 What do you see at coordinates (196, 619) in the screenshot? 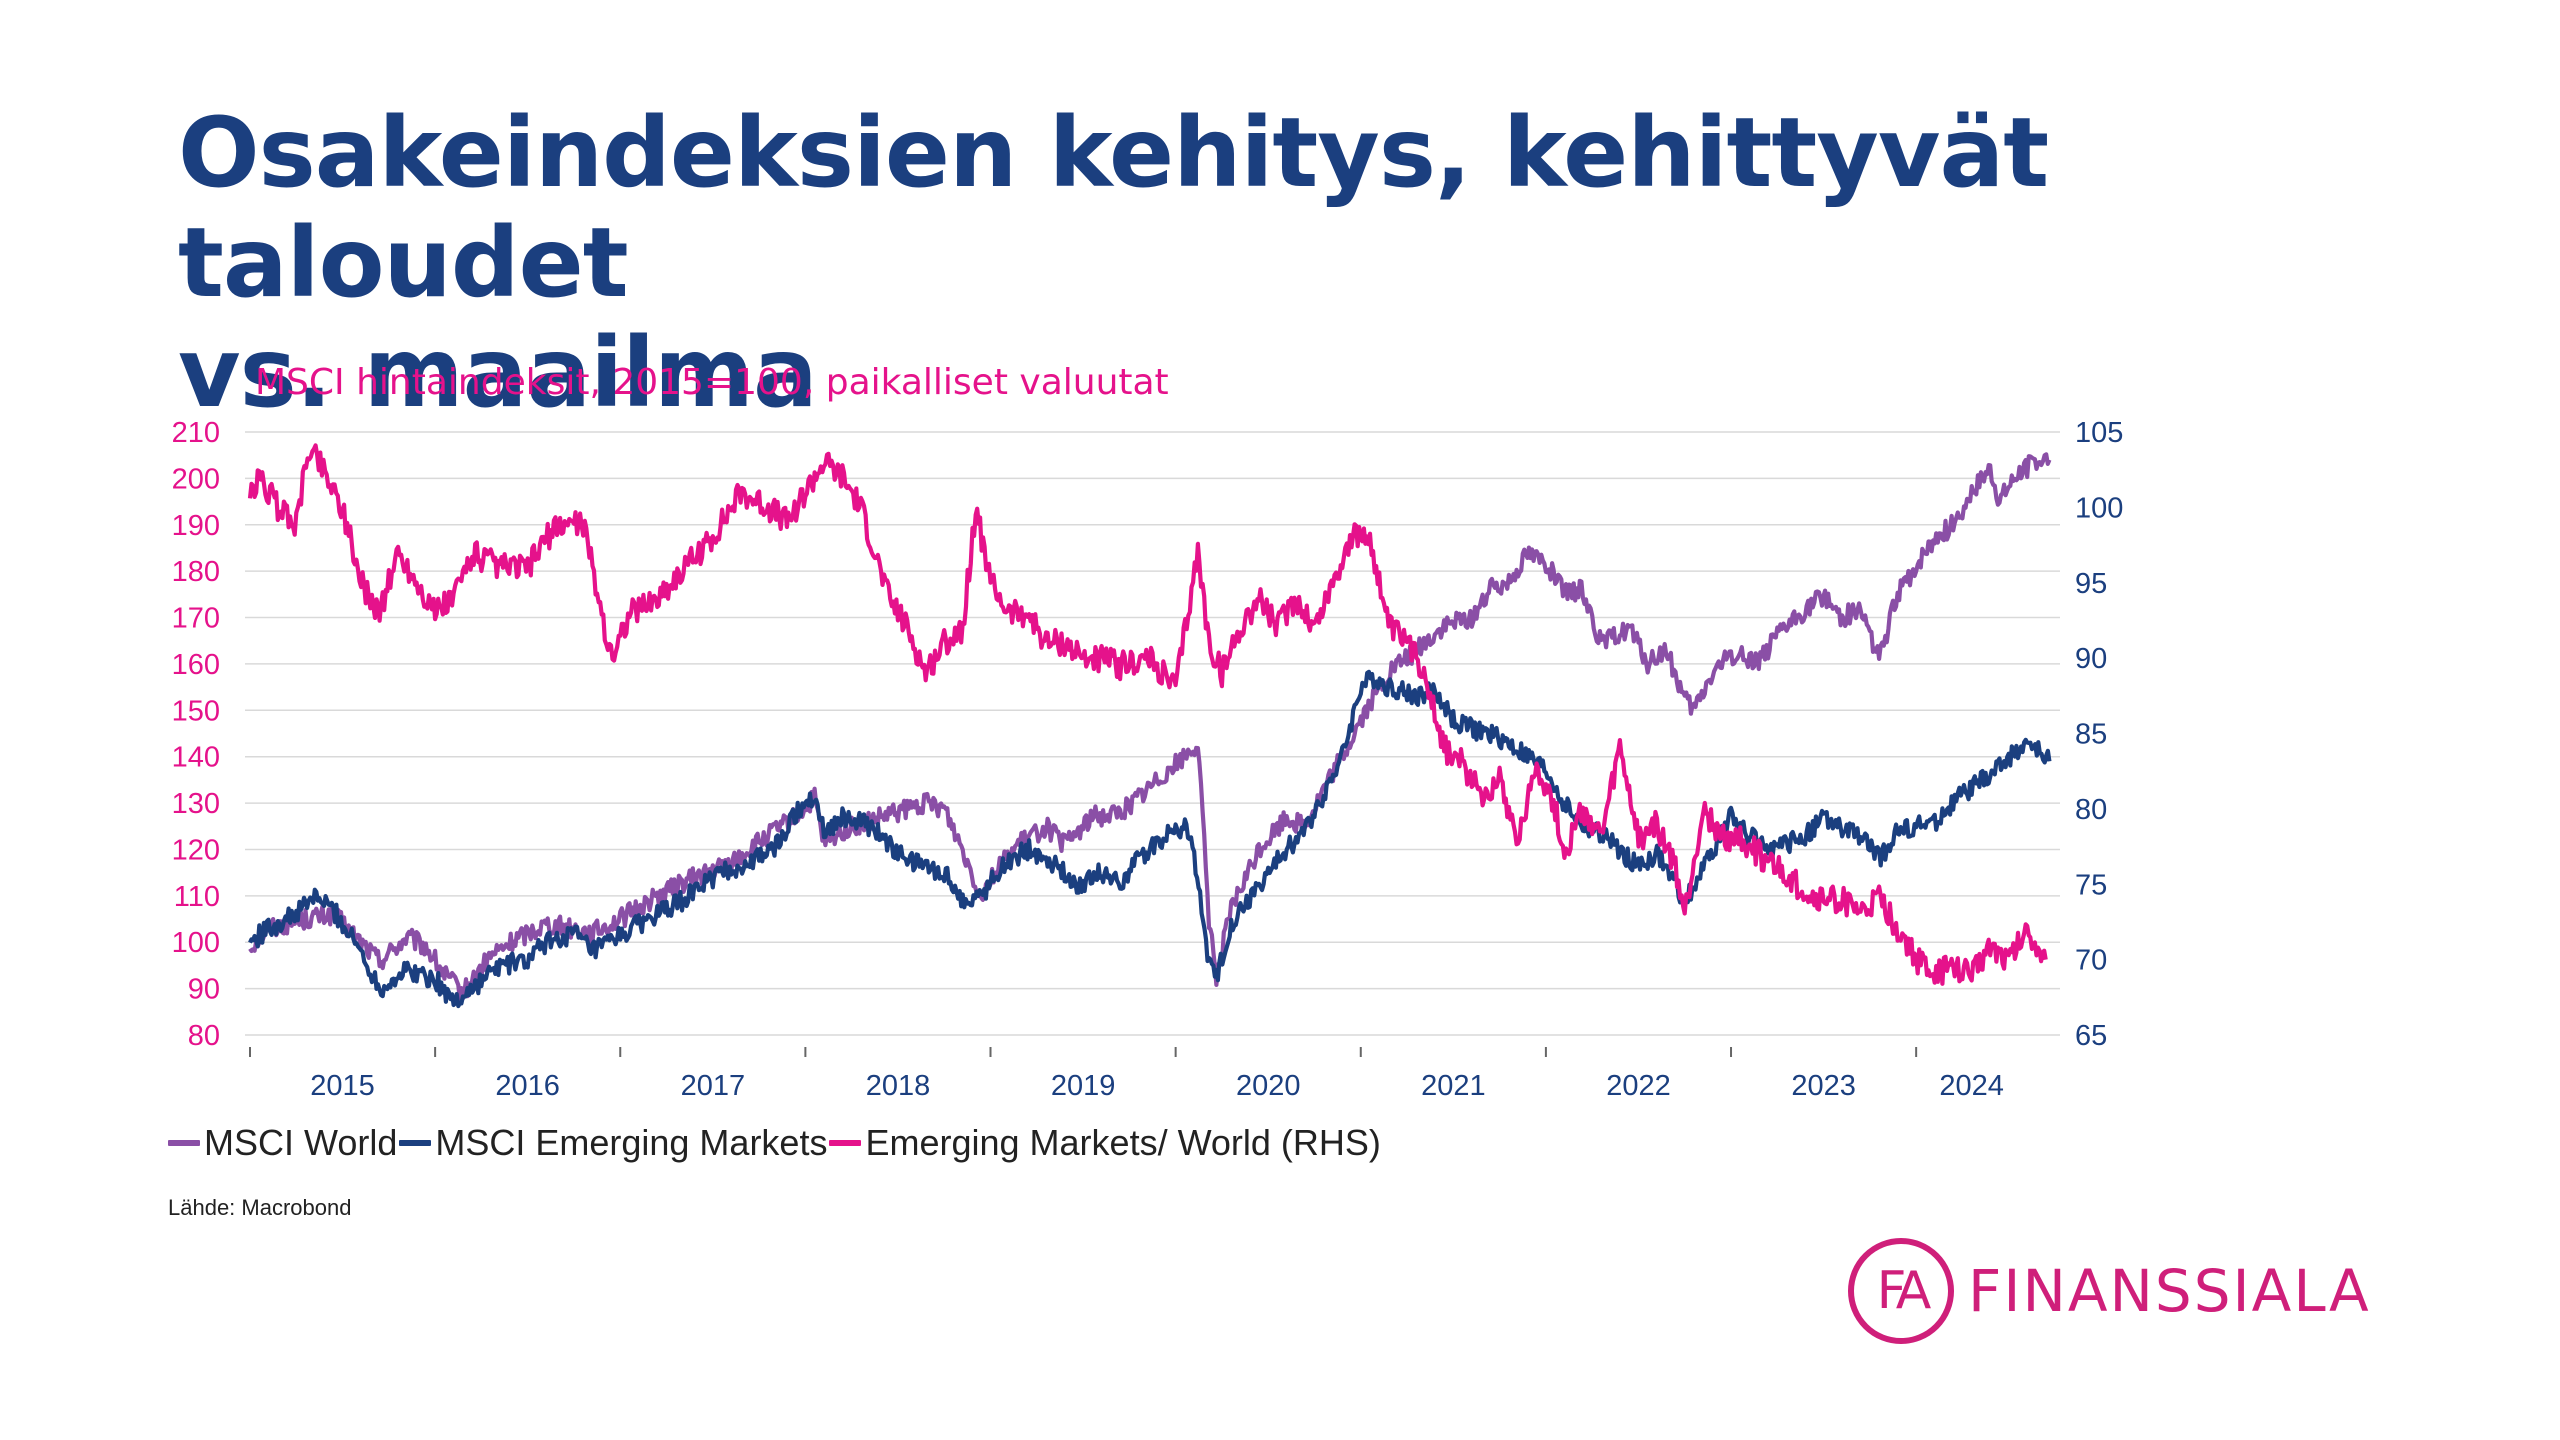
I see `y-left-tick-label: 170` at bounding box center [196, 619].